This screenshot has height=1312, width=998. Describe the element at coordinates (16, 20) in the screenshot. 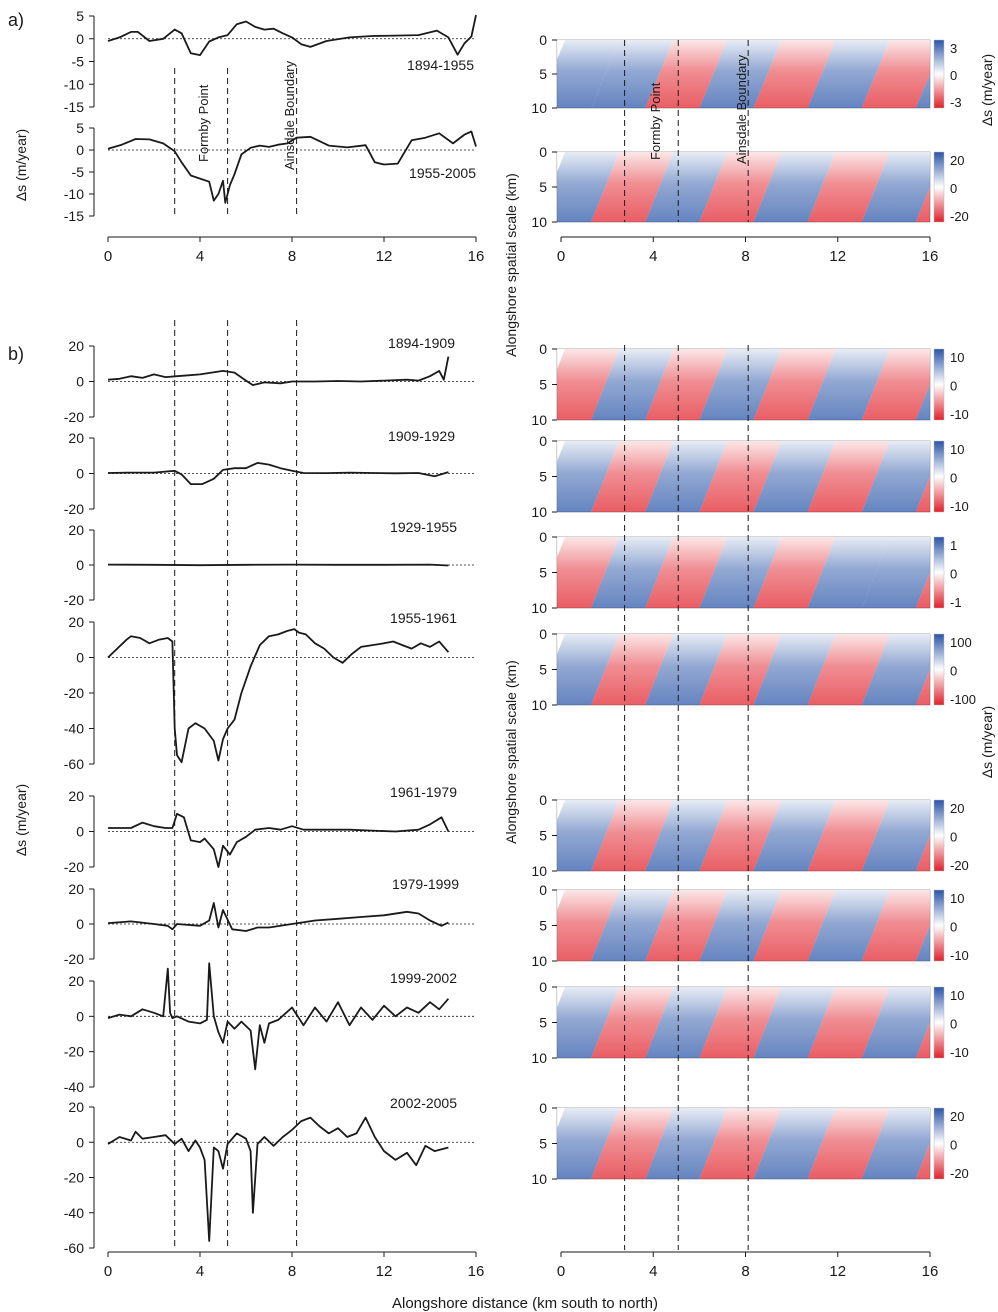

I see `panel-a-label: a)` at that location.